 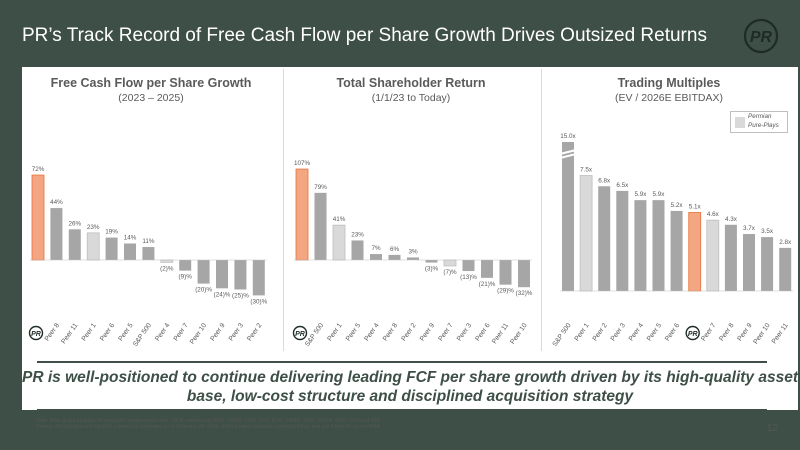 I want to click on data-label: 11%, so click(x=148, y=241).